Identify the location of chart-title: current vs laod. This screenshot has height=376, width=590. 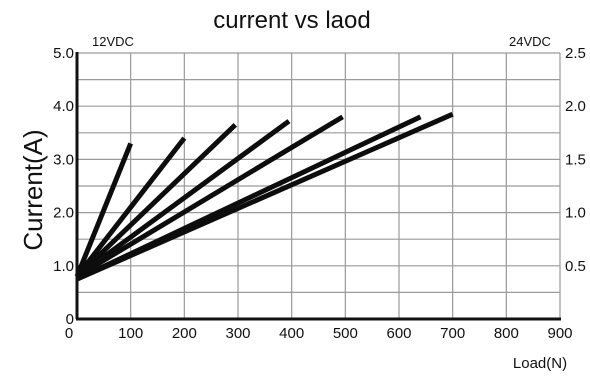
(291, 20).